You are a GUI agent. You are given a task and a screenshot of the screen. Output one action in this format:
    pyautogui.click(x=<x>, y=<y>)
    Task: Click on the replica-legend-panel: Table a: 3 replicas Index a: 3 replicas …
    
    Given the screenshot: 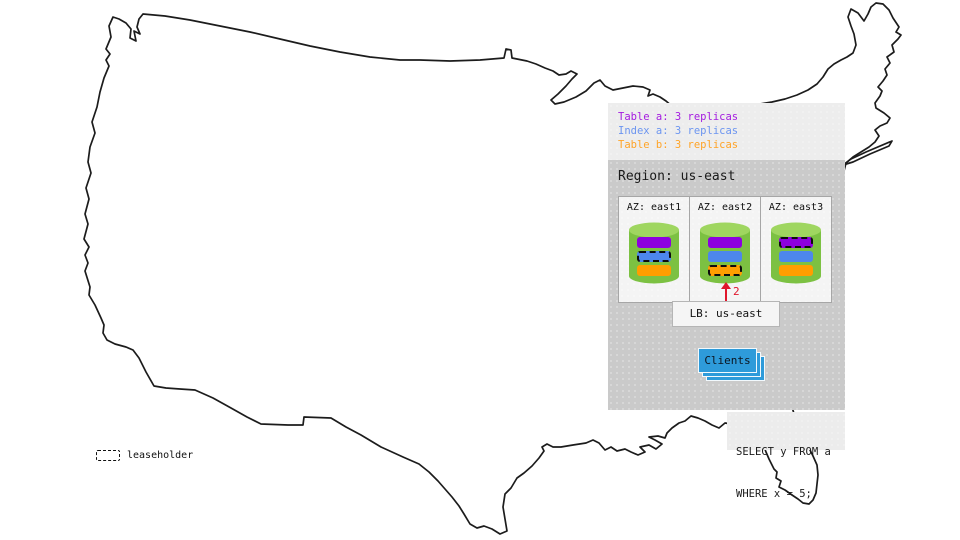 What is the action you would take?
    pyautogui.click(x=726, y=131)
    